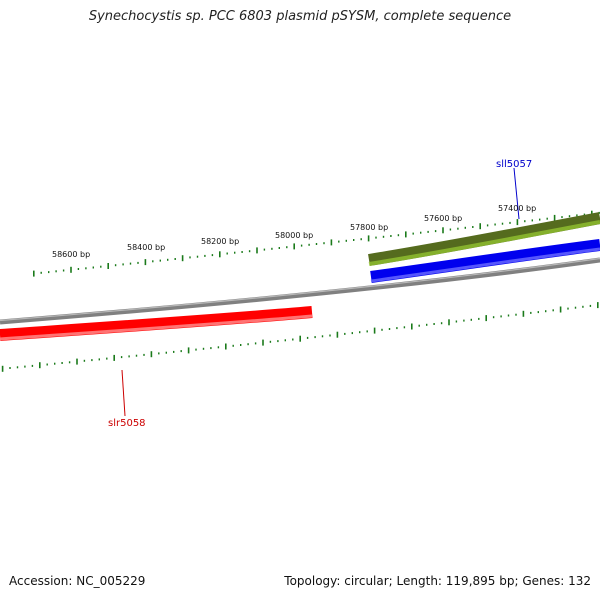 Image resolution: width=600 pixels, height=600 pixels. I want to click on scale-label: 58000 bp, so click(294, 235).